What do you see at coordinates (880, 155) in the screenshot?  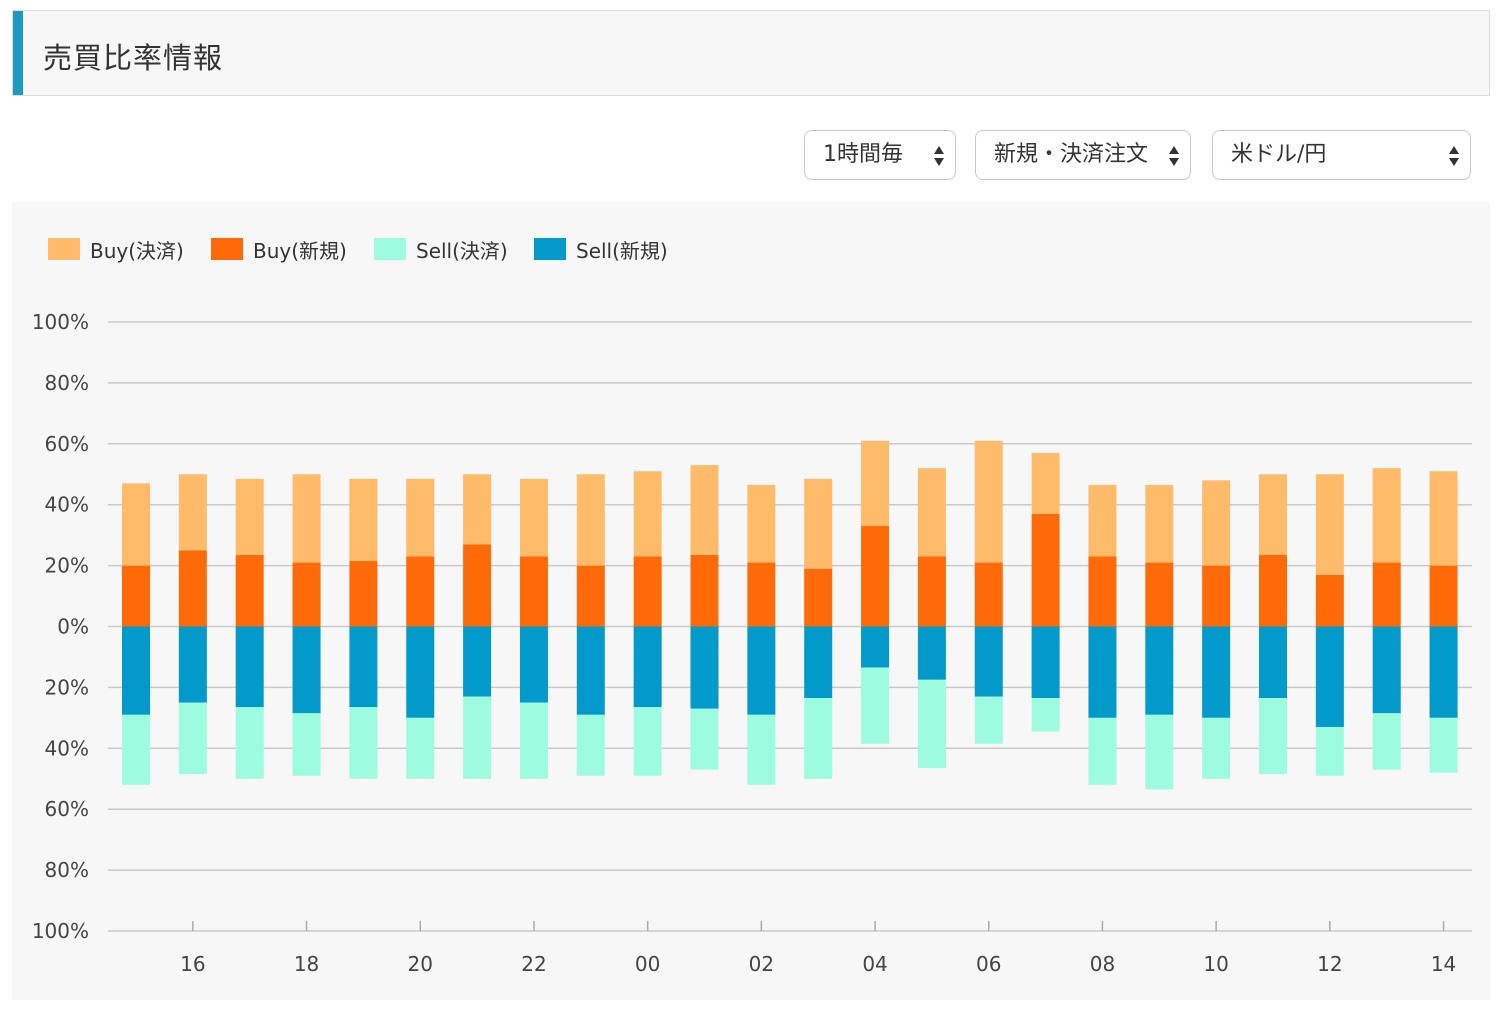 I see `interval-select: 1時間毎` at bounding box center [880, 155].